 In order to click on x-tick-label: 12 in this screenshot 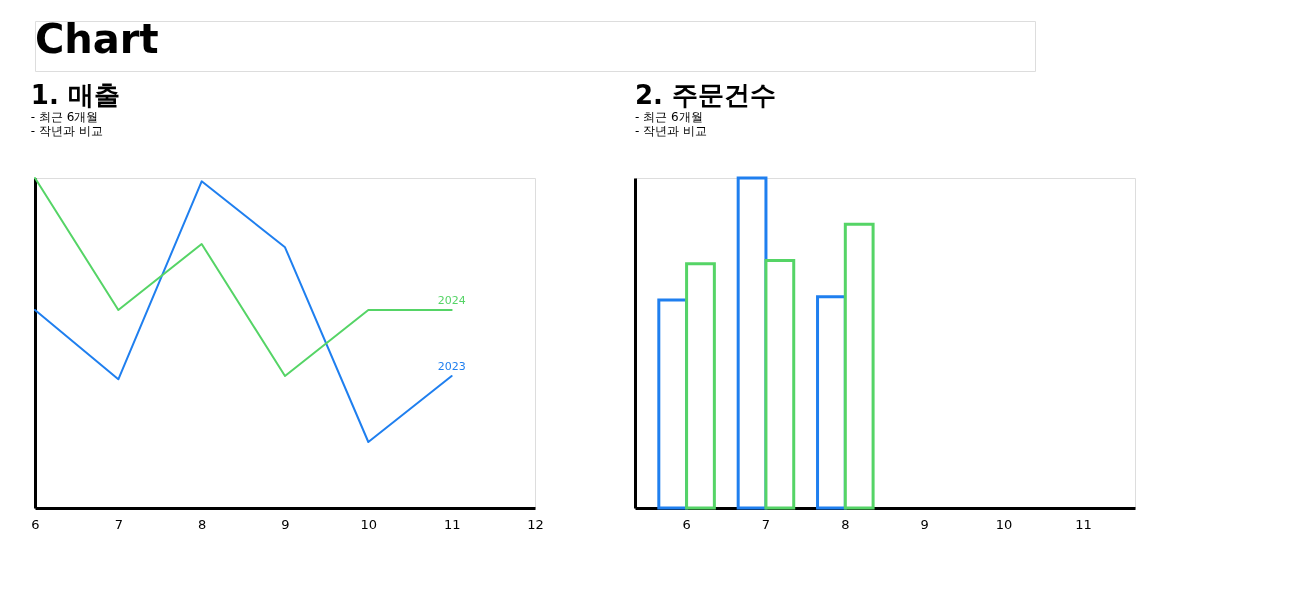, I will do `click(535, 524)`.